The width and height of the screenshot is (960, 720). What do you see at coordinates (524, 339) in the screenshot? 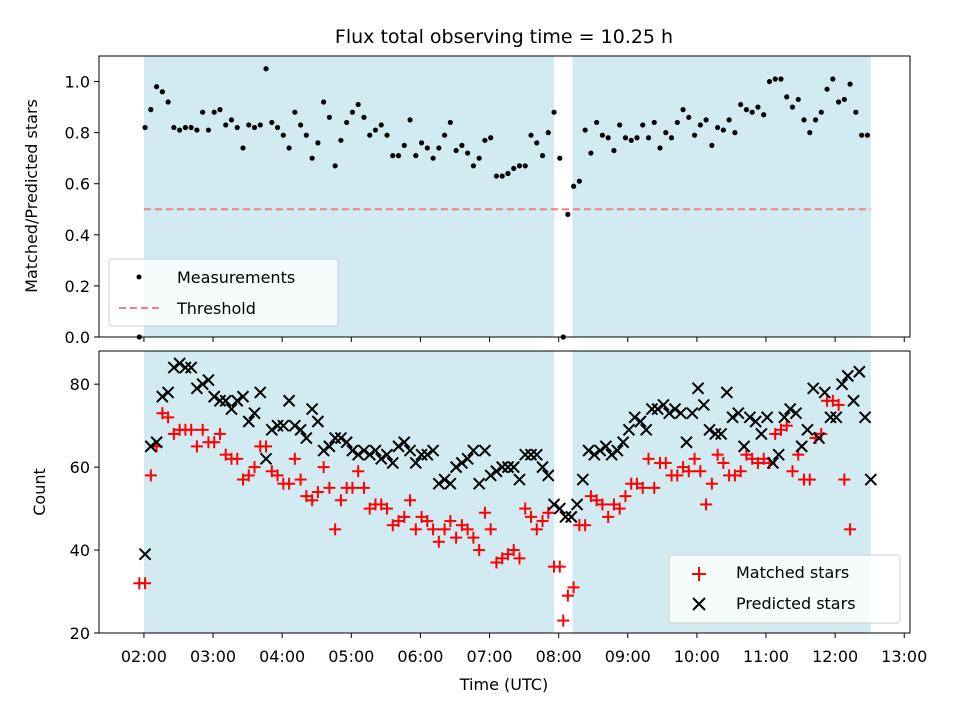
I see `top-x-ticks` at bounding box center [524, 339].